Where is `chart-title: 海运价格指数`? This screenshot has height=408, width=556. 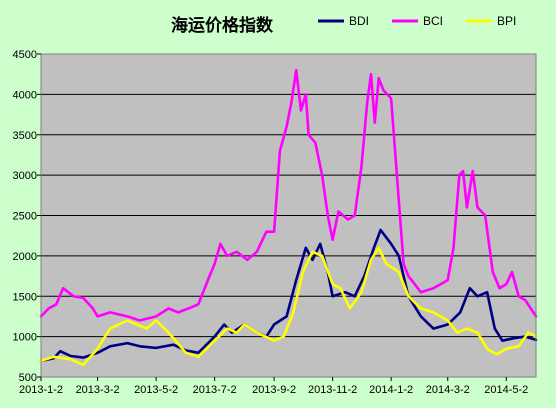
chart-title: 海运价格指数 is located at coordinates (222, 25).